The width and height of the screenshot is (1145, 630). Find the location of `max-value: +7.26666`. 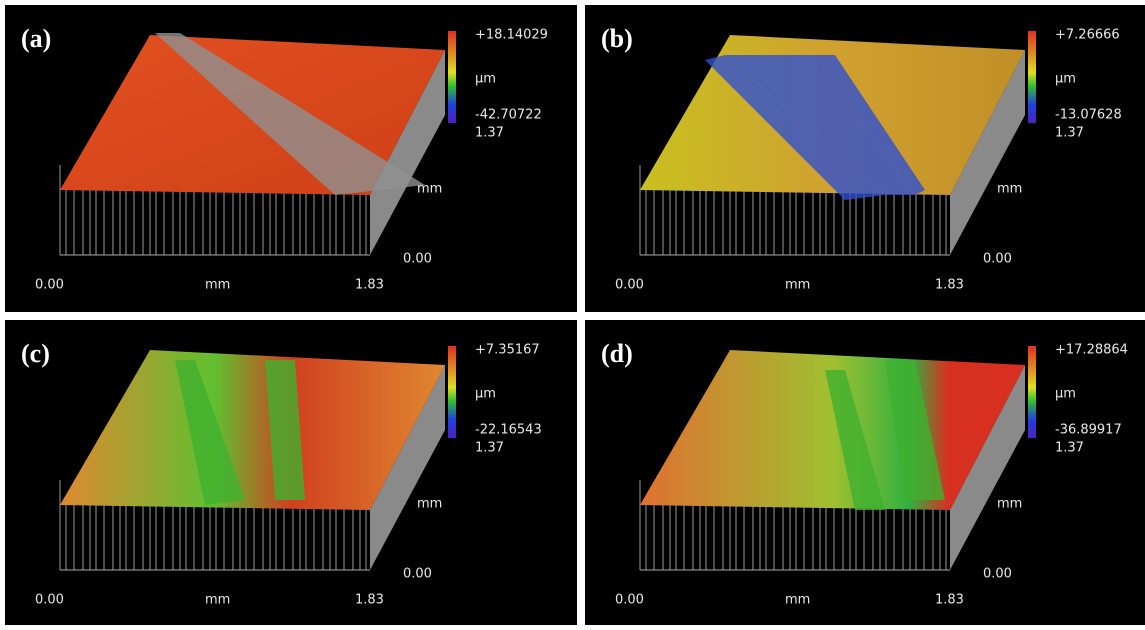

max-value: +7.26666 is located at coordinates (1087, 35).